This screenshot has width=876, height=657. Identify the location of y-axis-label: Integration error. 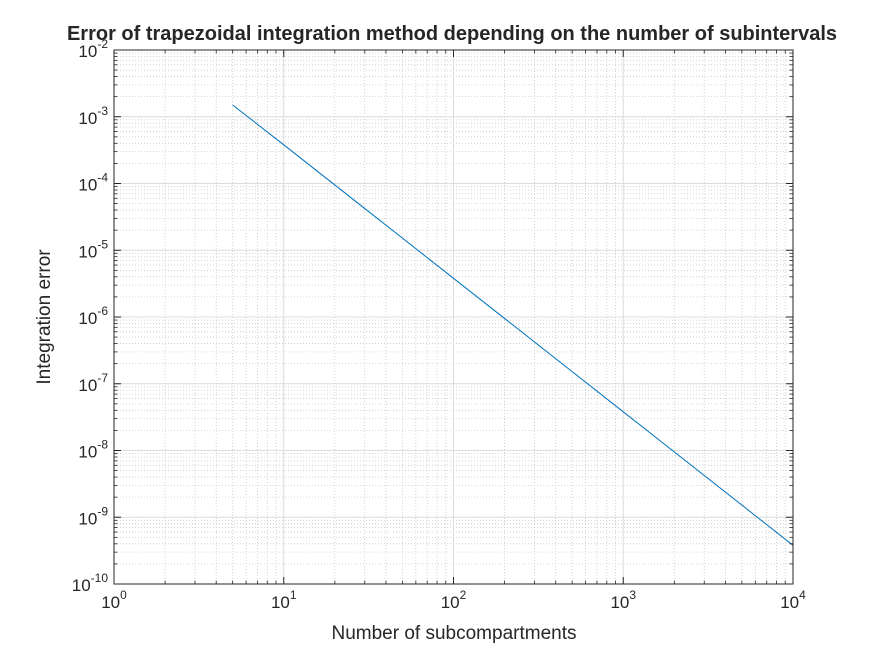
(44, 317).